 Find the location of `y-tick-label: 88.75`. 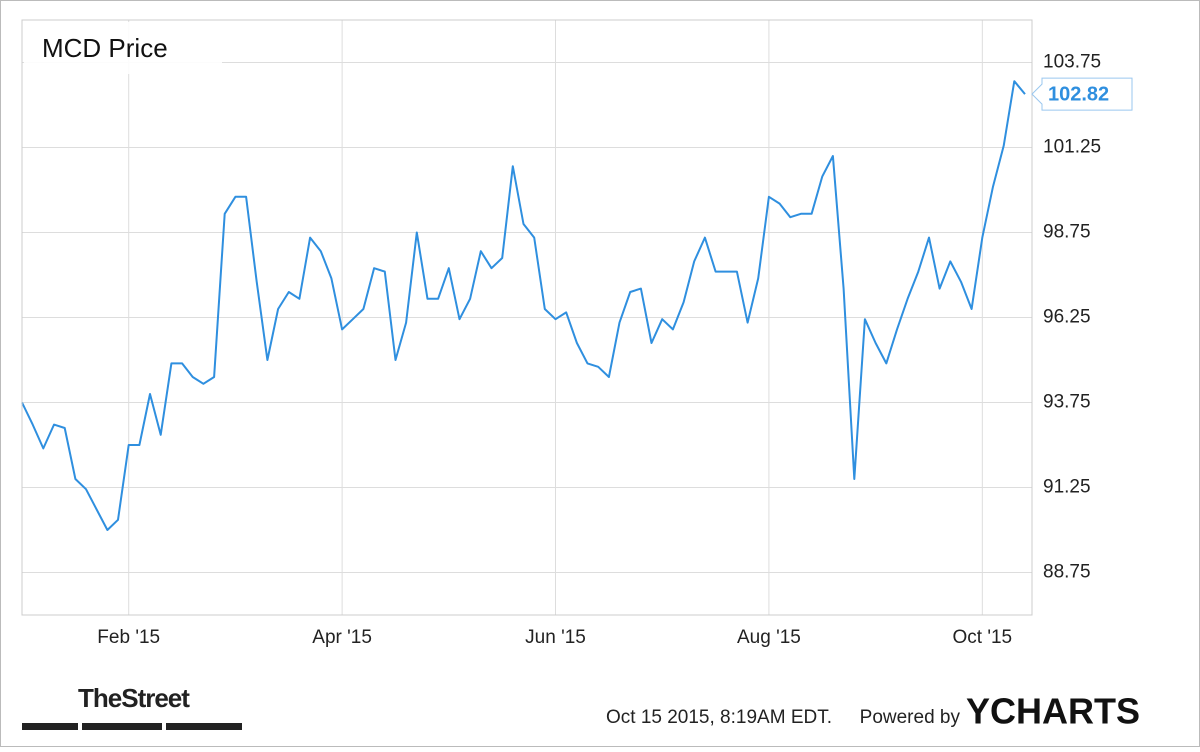

y-tick-label: 88.75 is located at coordinates (1067, 572).